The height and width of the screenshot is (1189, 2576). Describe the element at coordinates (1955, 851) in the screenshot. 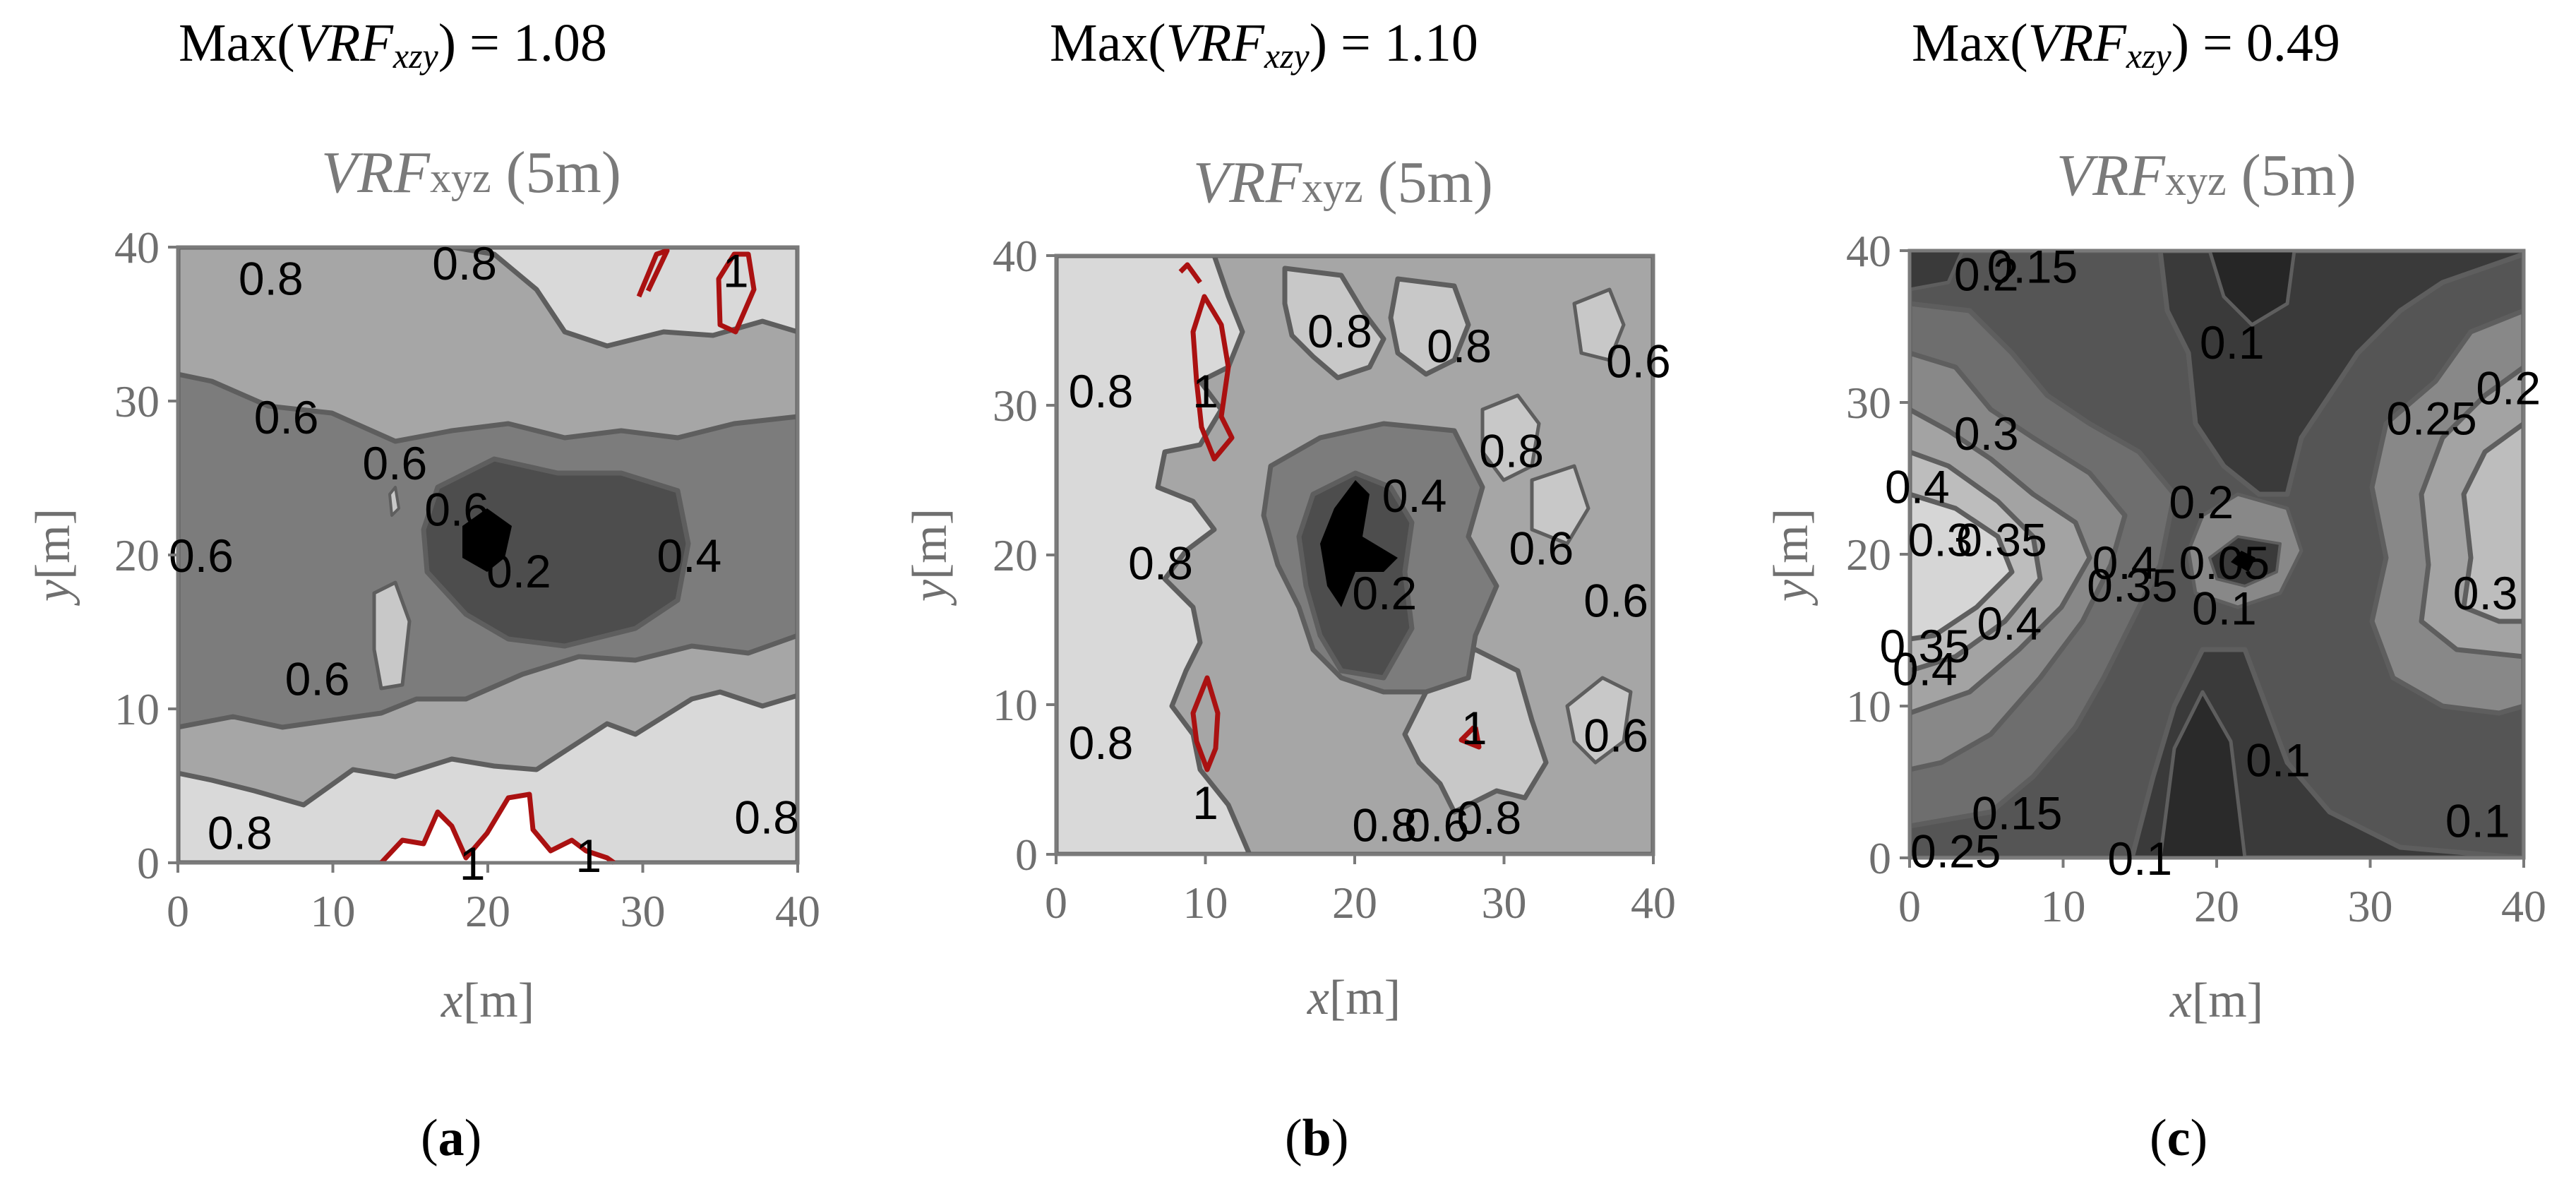

I see `contour-label: 0.25` at that location.